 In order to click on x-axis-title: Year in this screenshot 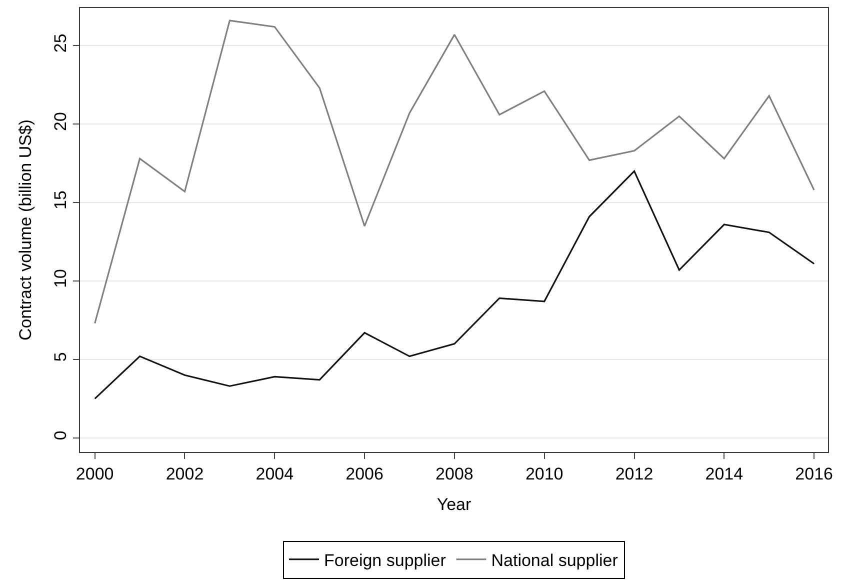, I will do `click(454, 504)`.